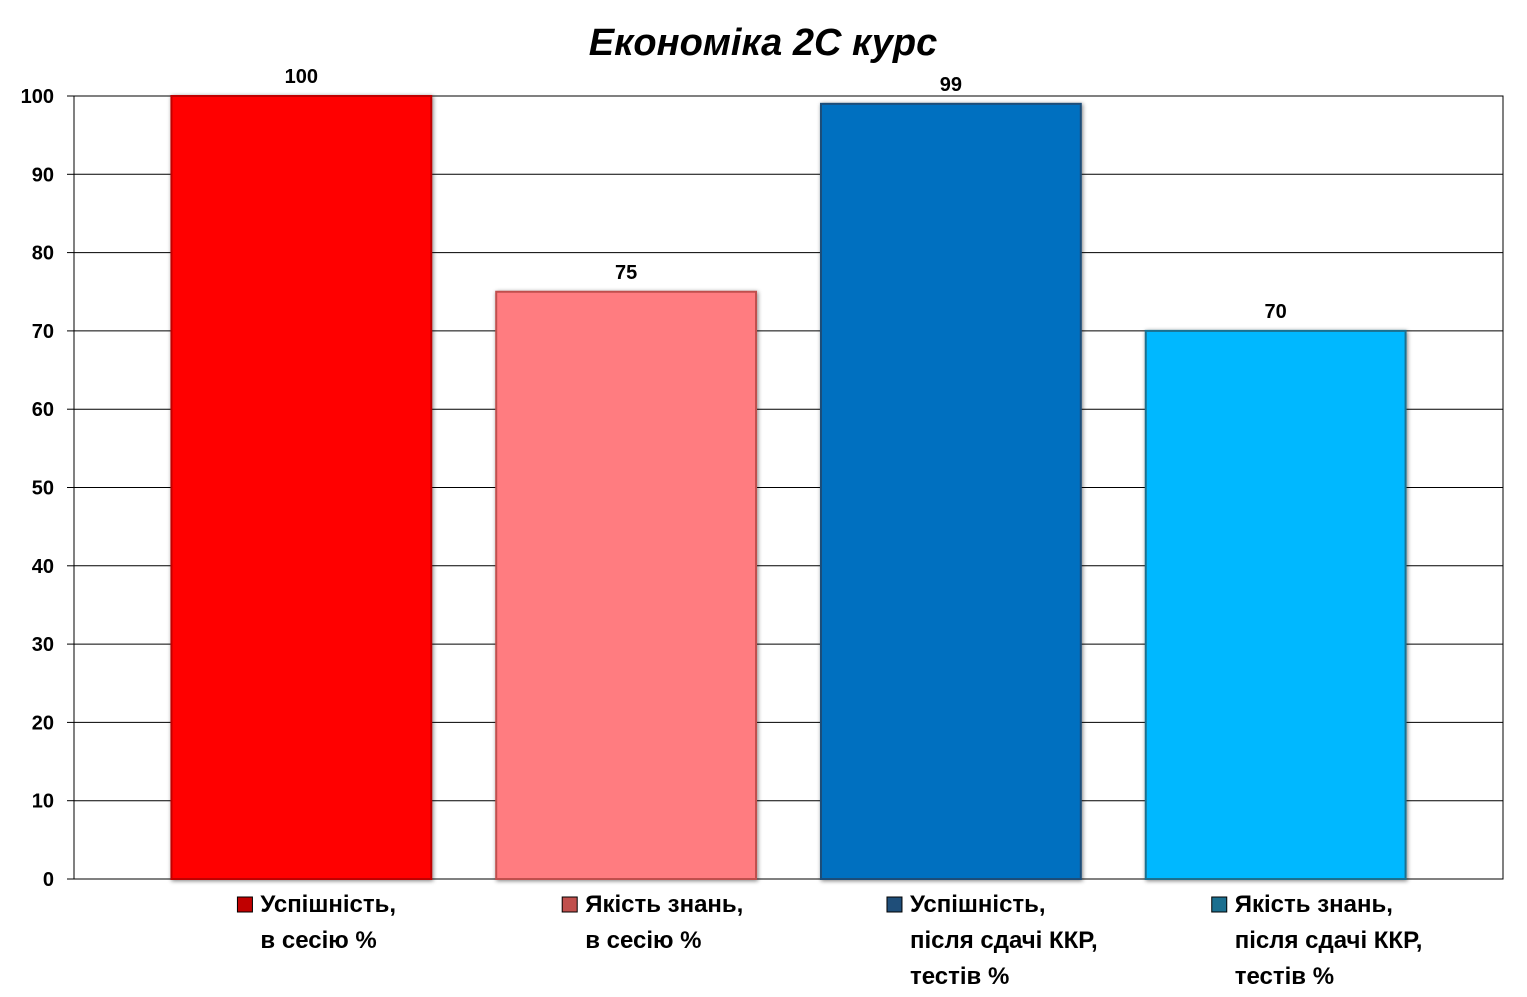  Describe the element at coordinates (301, 77) in the screenshot. I see `data-label-1: 100` at that location.